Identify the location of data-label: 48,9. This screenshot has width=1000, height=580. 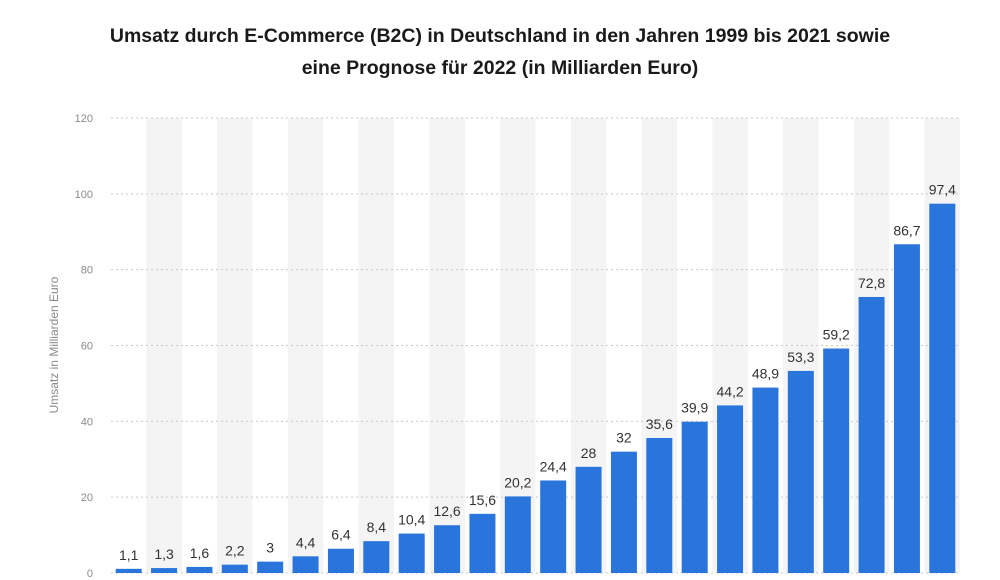
(765, 374).